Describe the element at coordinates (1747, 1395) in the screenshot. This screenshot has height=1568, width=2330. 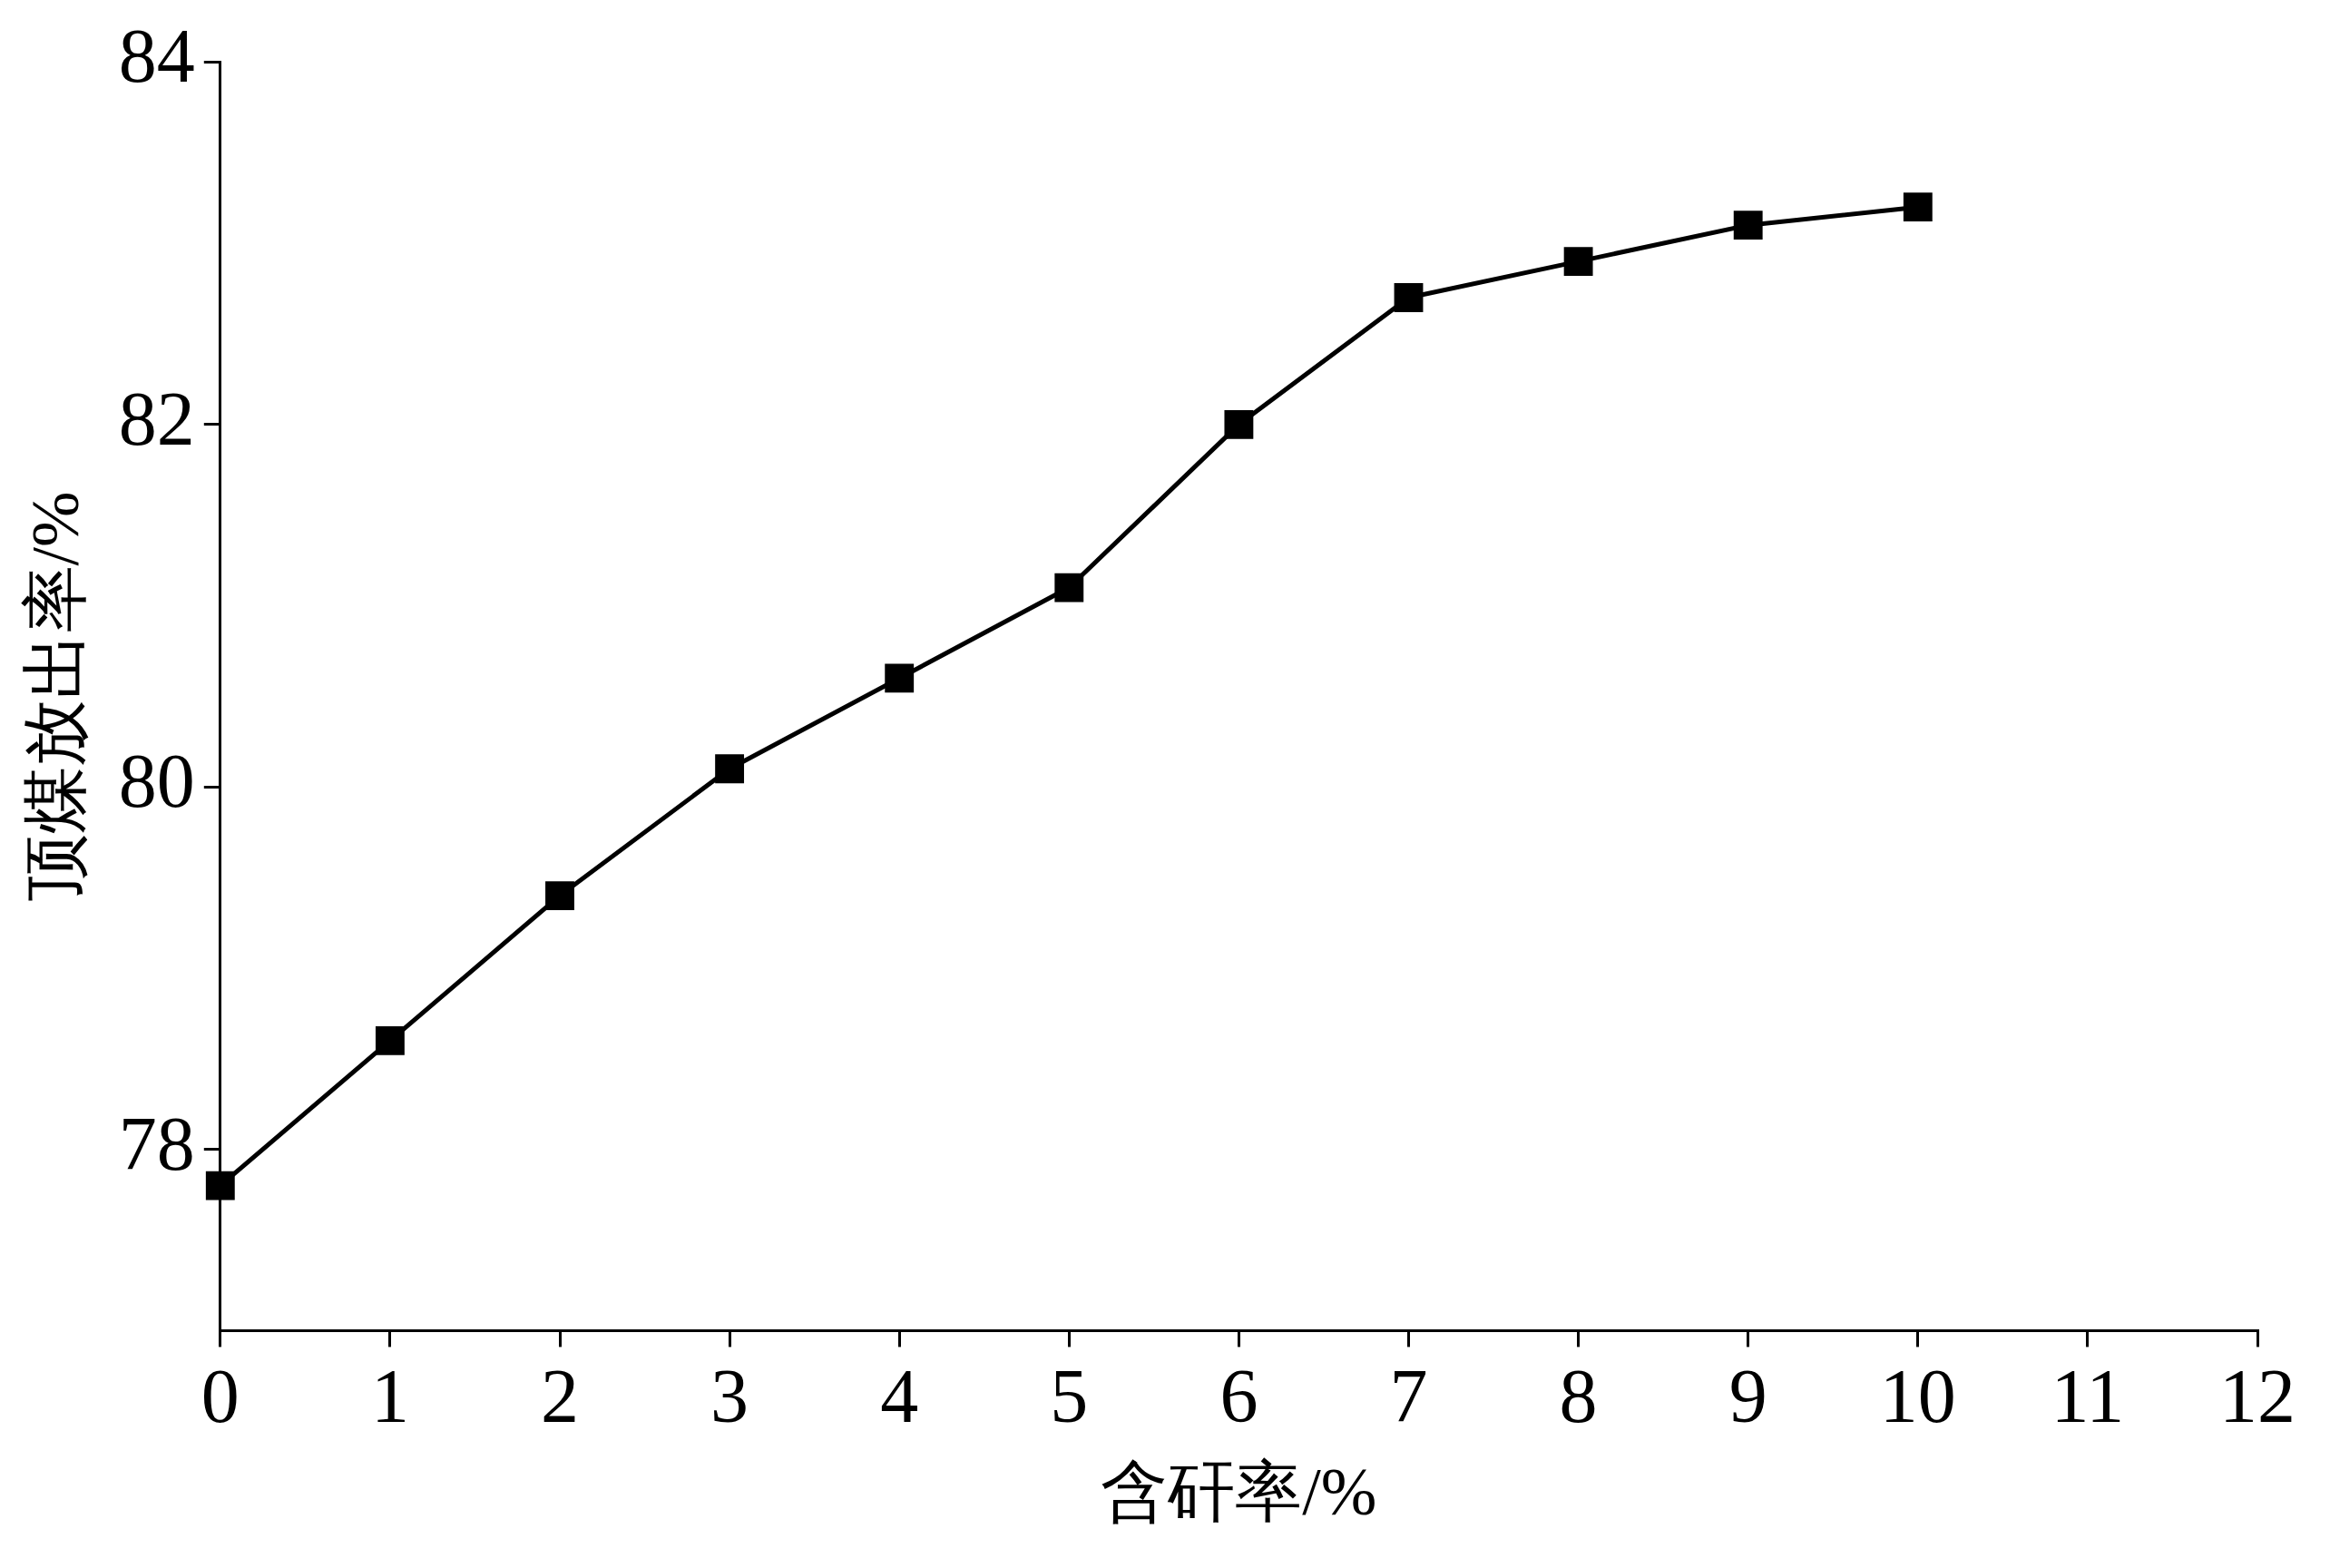
I see `x-tick-label: 9` at that location.